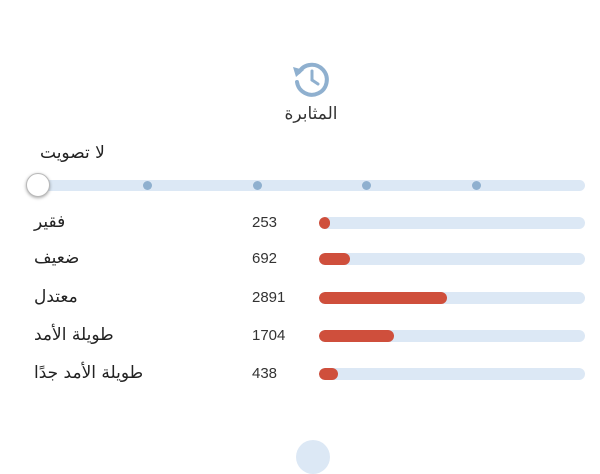 Image resolution: width=600 pixels, height=474 pixels. What do you see at coordinates (74, 335) in the screenshot?
I see `rating-label: طويلة الأمد` at bounding box center [74, 335].